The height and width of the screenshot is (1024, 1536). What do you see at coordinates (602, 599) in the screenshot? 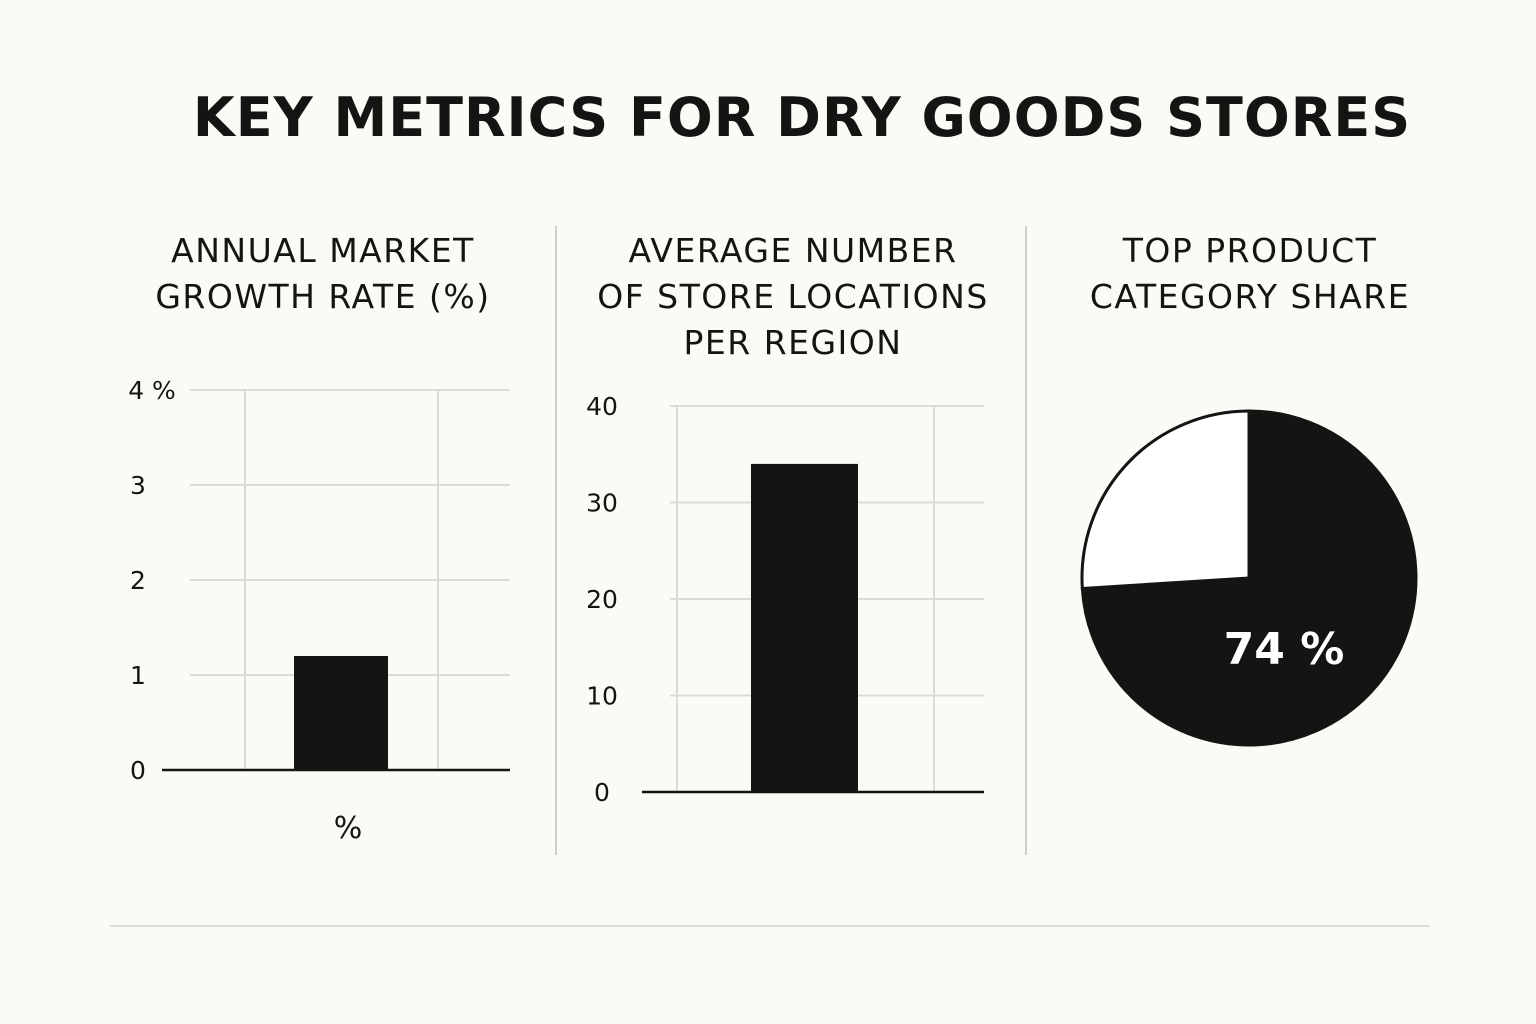
I see `y-tick-label: 20` at bounding box center [602, 599].